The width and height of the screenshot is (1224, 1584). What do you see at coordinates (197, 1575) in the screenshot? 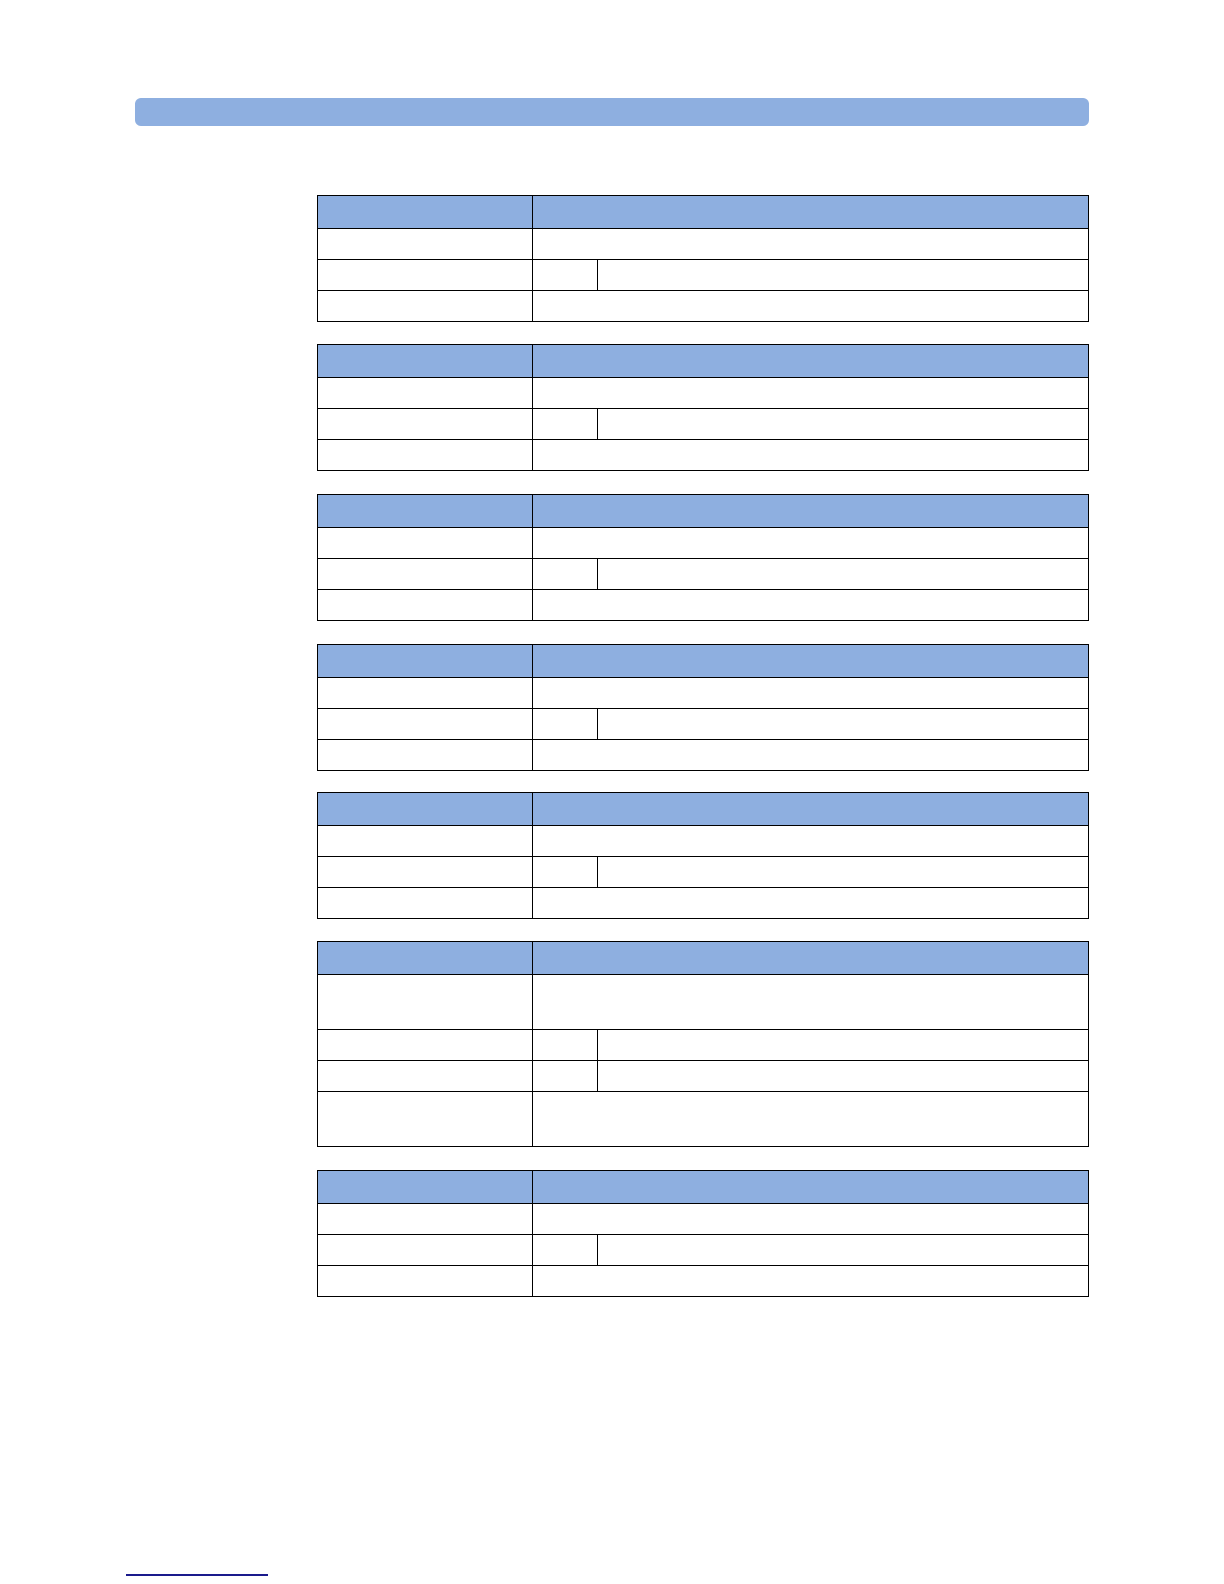
I see `footer-rule` at bounding box center [197, 1575].